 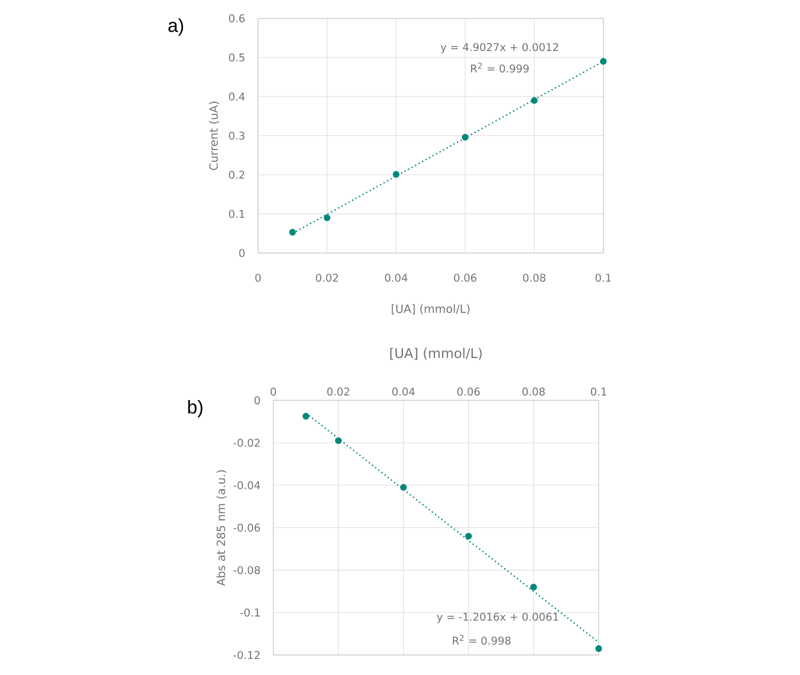 I want to click on y-tick-label: -0.06, so click(x=247, y=528).